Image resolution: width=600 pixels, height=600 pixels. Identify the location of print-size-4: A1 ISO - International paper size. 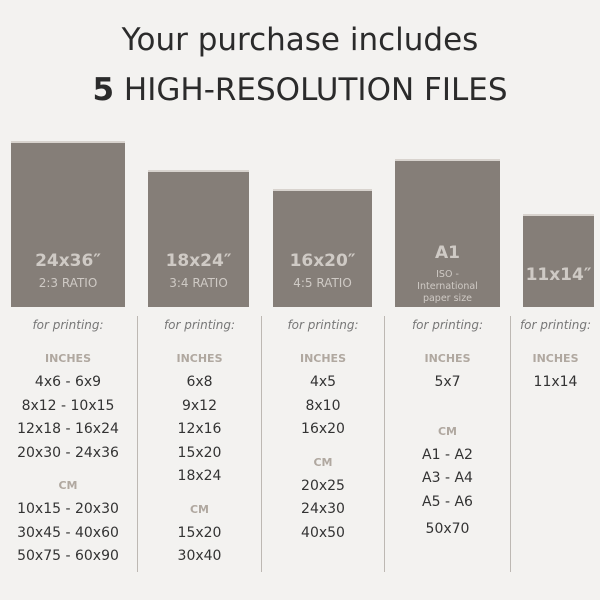
(447, 233).